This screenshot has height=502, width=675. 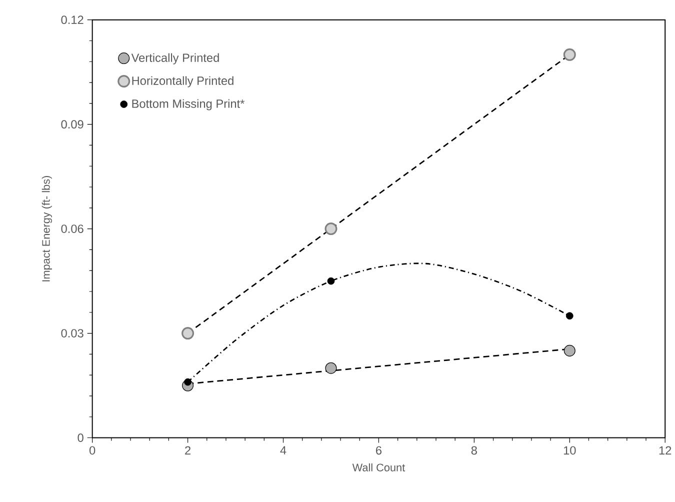 I want to click on legend-label: Vertically Printed, so click(x=175, y=58).